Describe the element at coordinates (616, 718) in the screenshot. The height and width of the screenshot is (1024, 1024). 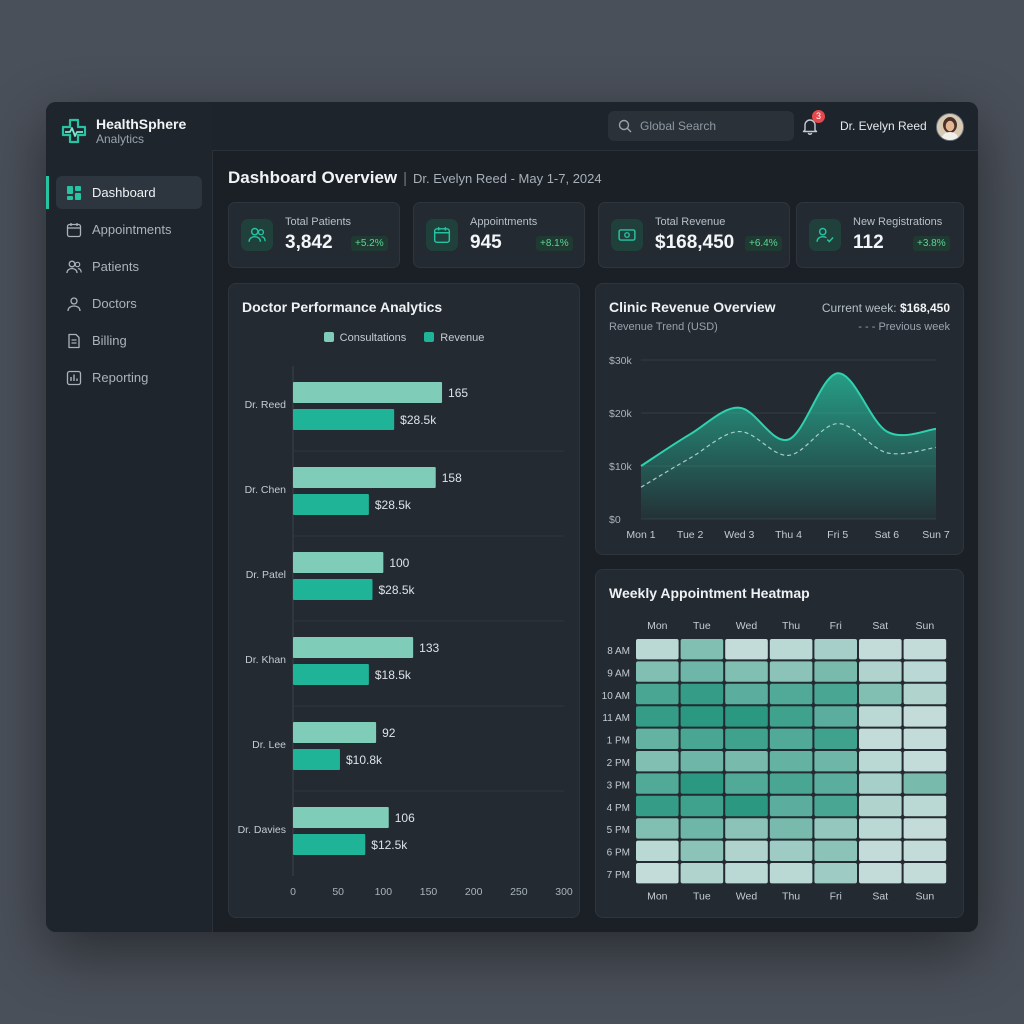
I see `y-label: 11 AM` at that location.